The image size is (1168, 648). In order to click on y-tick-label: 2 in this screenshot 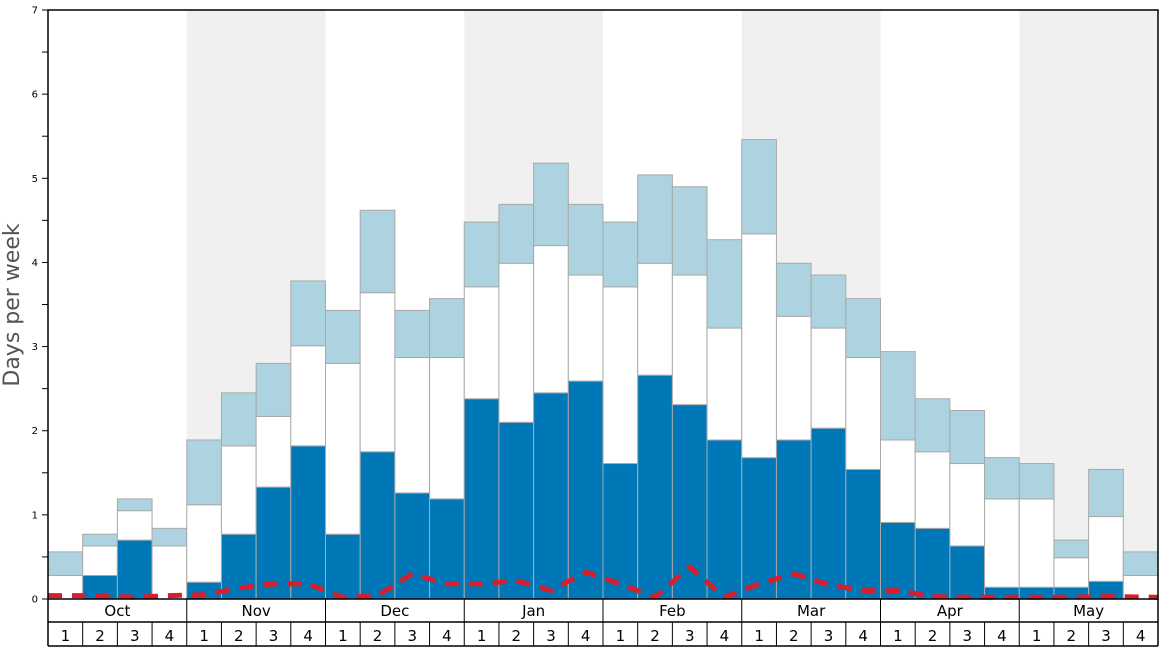, I will do `click(35, 431)`.